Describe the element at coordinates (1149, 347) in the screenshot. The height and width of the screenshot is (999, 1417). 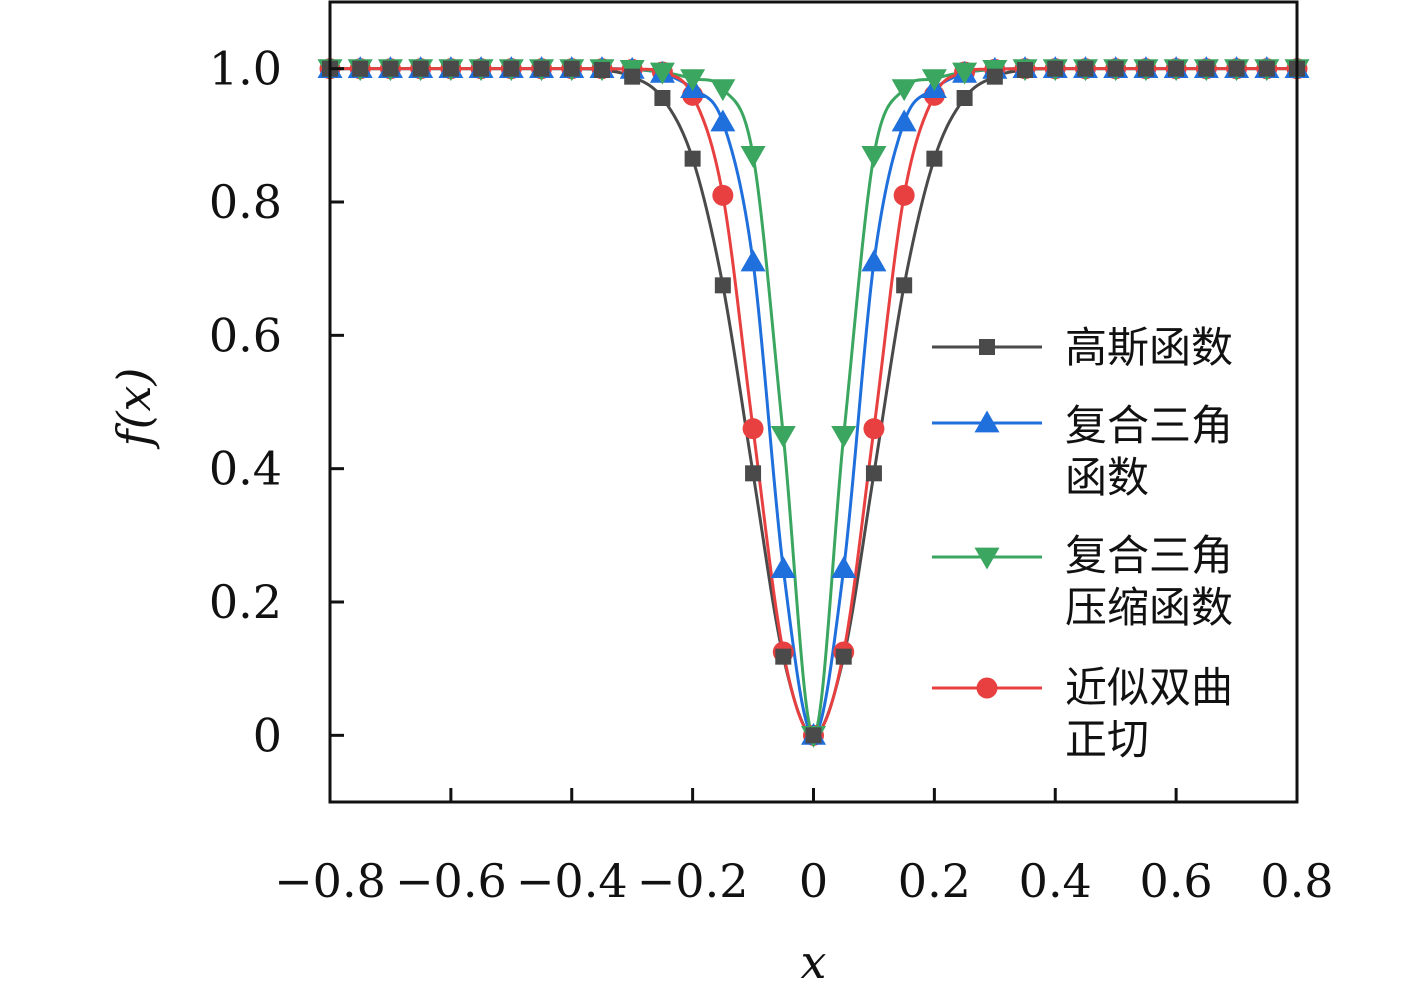
I see `legend-label-0: 高斯函数` at that location.